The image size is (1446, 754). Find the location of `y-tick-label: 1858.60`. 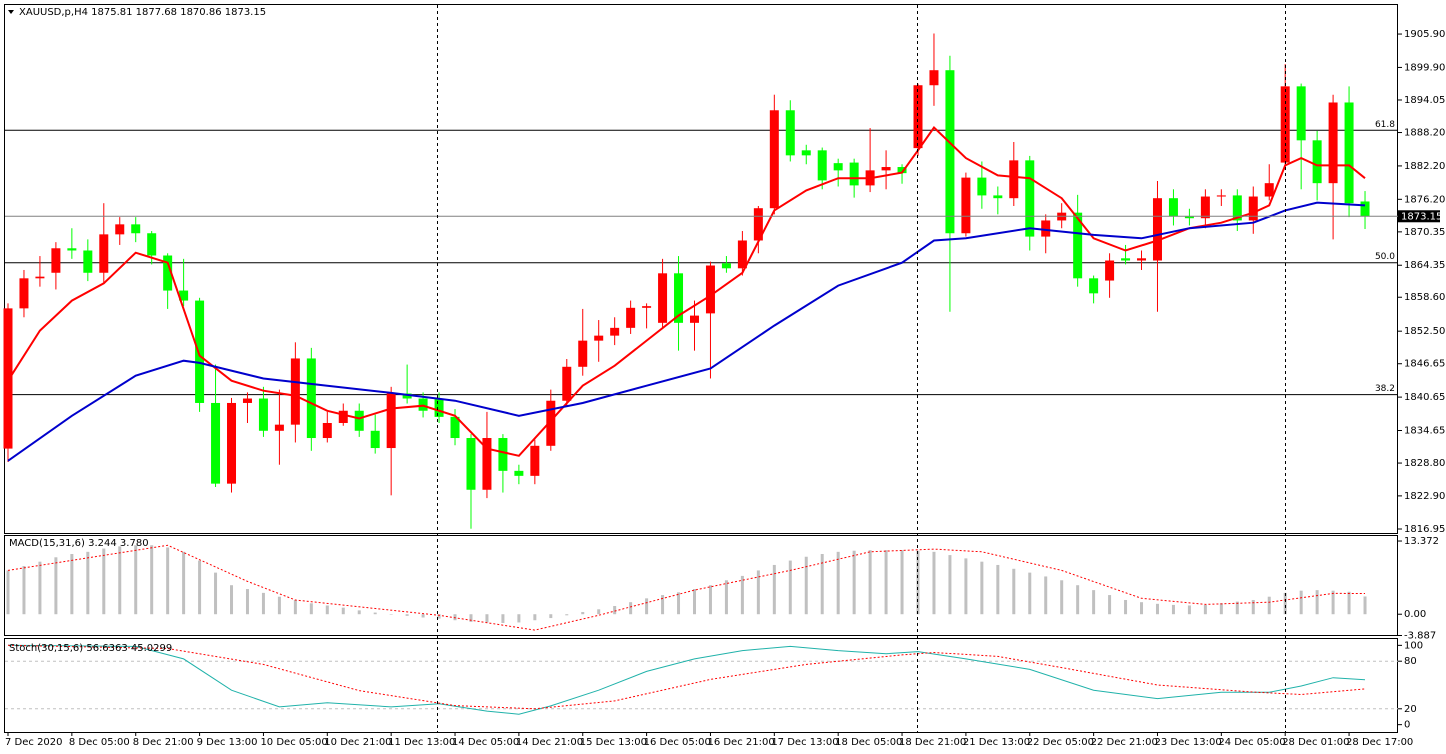

y-tick-label: 1858.60 is located at coordinates (1424, 297).